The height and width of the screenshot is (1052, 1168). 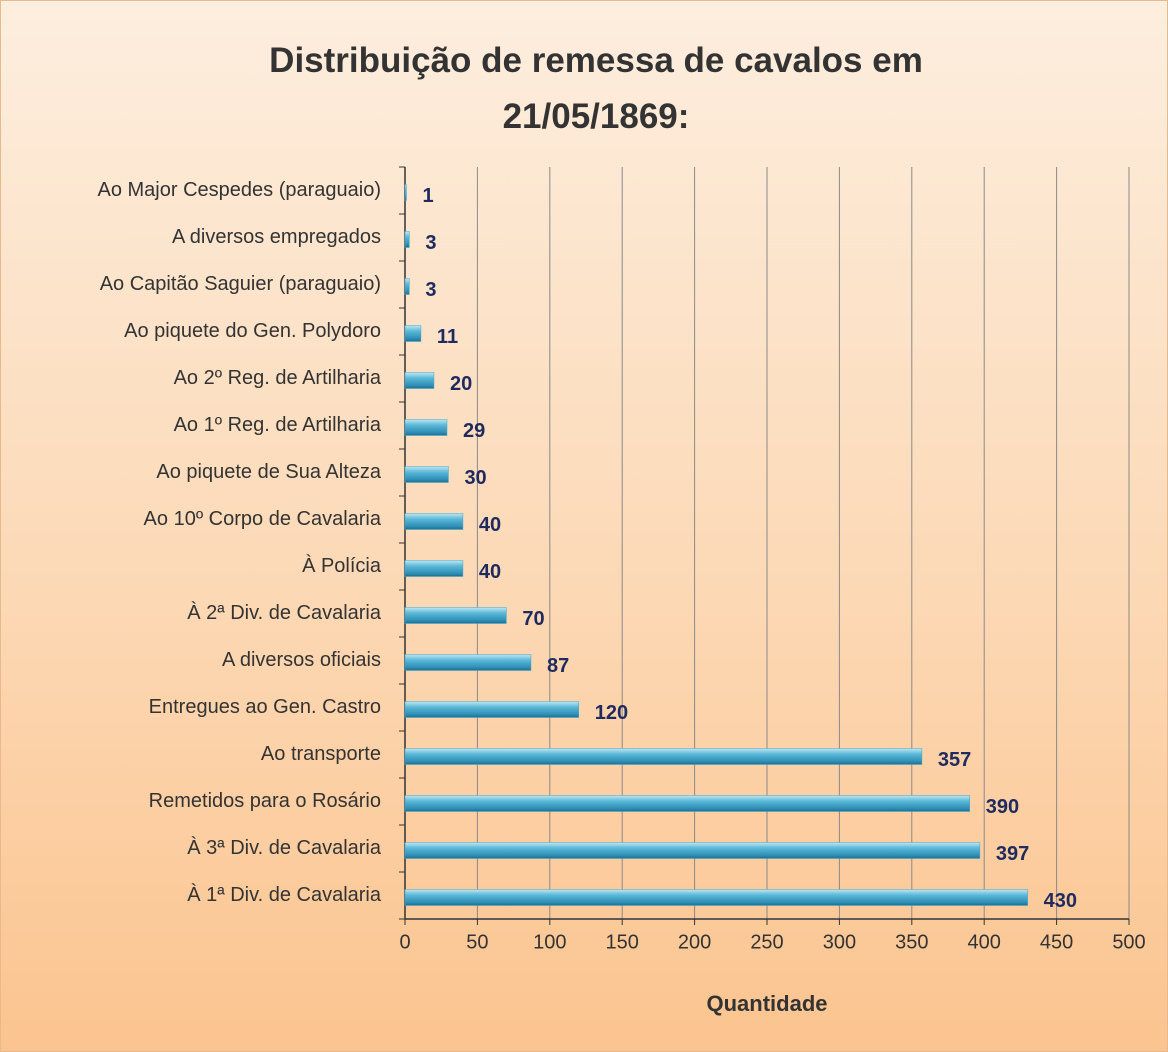 What do you see at coordinates (477, 942) in the screenshot?
I see `x-tick-label: 50` at bounding box center [477, 942].